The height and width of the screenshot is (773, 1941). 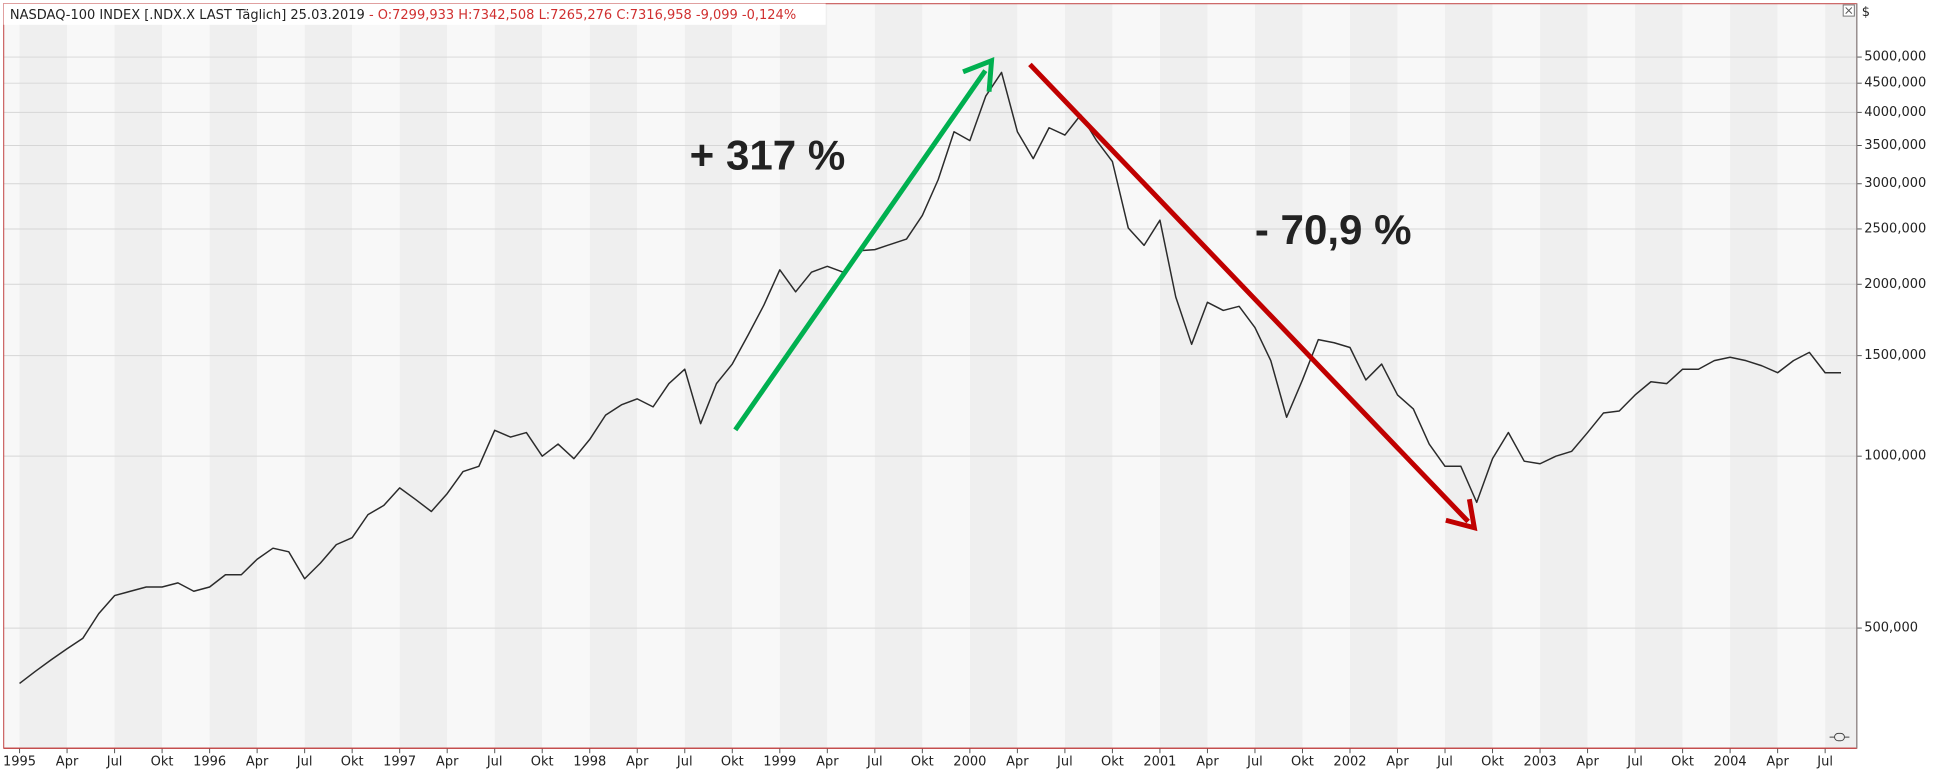 I want to click on x-tick-label: 2002, so click(x=1349, y=761).